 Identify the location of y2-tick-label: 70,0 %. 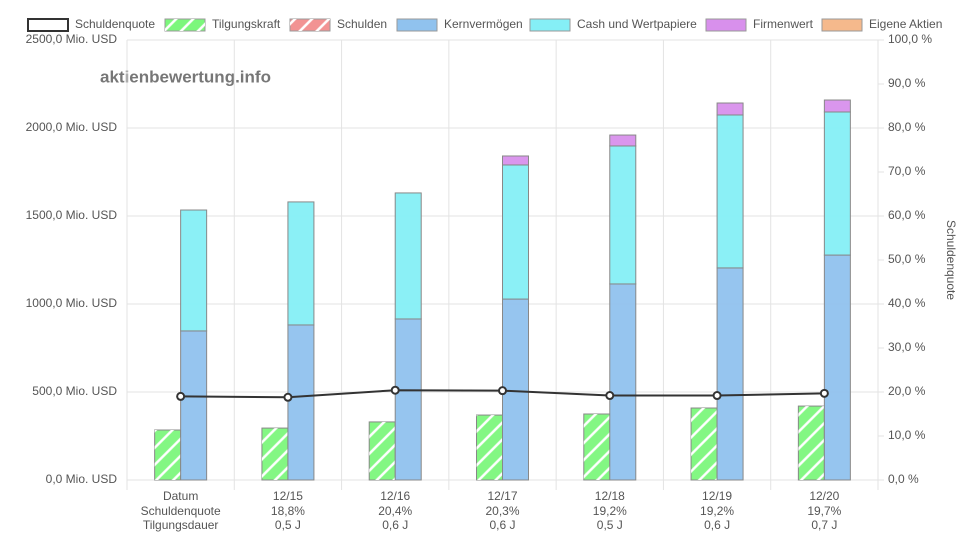
(907, 171).